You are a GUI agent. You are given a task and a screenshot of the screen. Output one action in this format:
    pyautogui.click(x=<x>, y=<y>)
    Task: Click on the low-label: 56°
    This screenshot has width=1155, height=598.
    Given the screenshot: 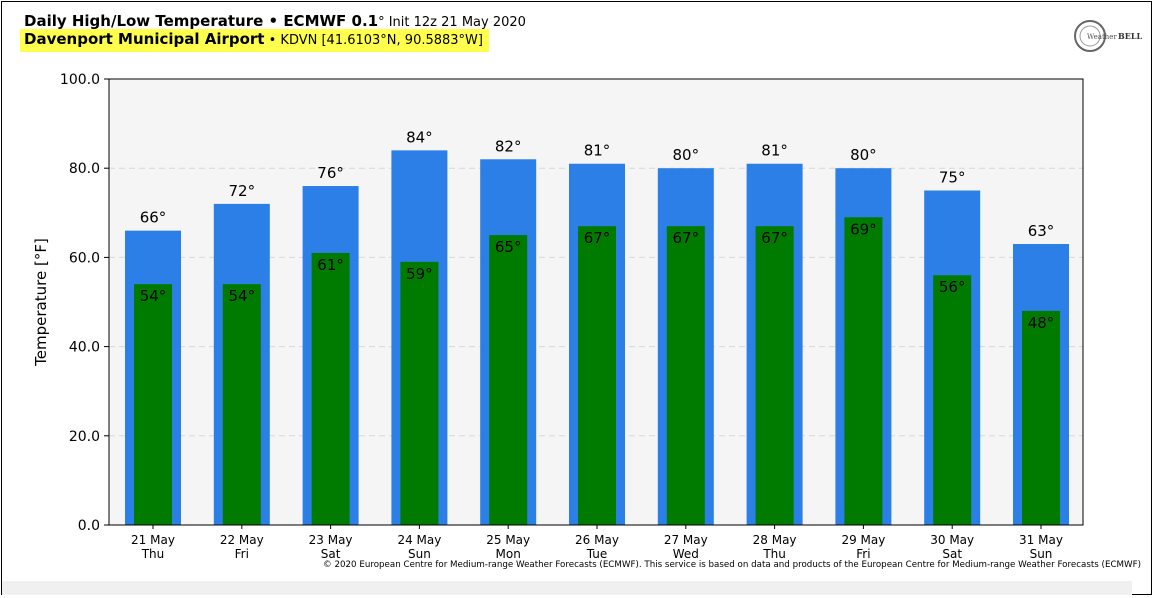 What is the action you would take?
    pyautogui.click(x=952, y=287)
    